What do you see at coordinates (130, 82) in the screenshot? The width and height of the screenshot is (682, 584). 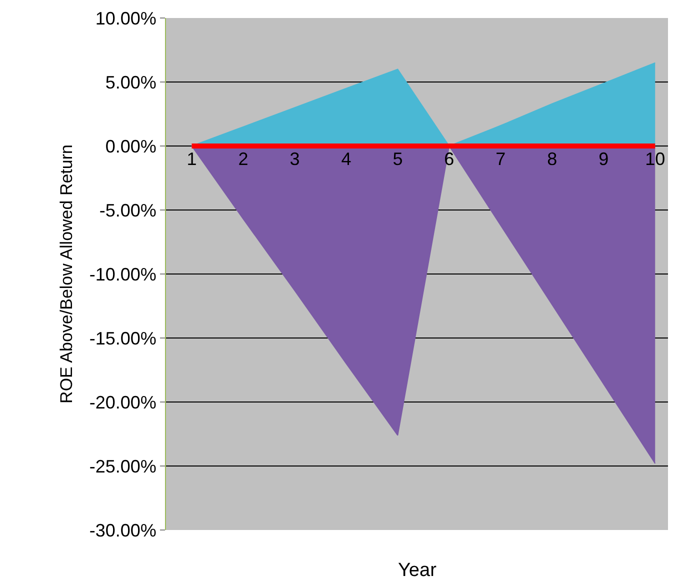 I see `y-tick-label: 5.00%` at bounding box center [130, 82].